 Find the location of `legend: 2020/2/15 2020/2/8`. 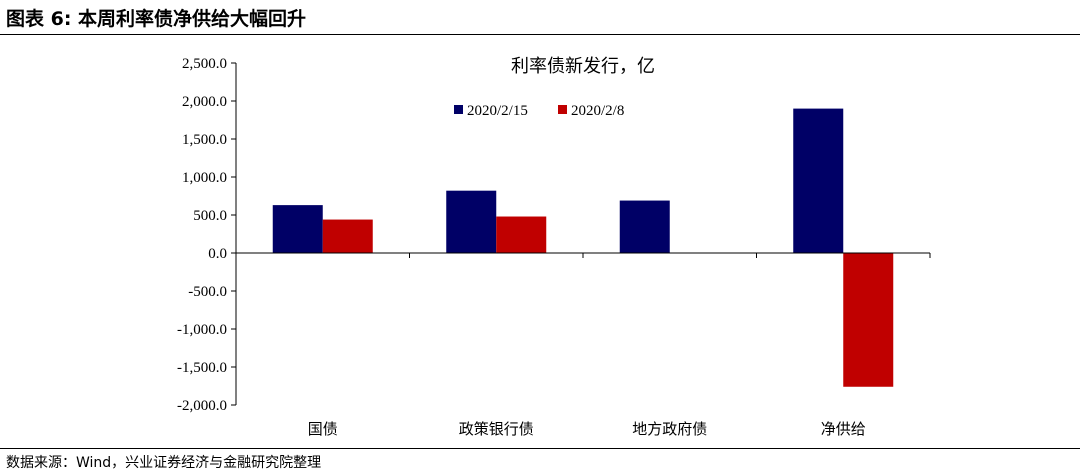

legend: 2020/2/15 2020/2/8 is located at coordinates (539, 111).